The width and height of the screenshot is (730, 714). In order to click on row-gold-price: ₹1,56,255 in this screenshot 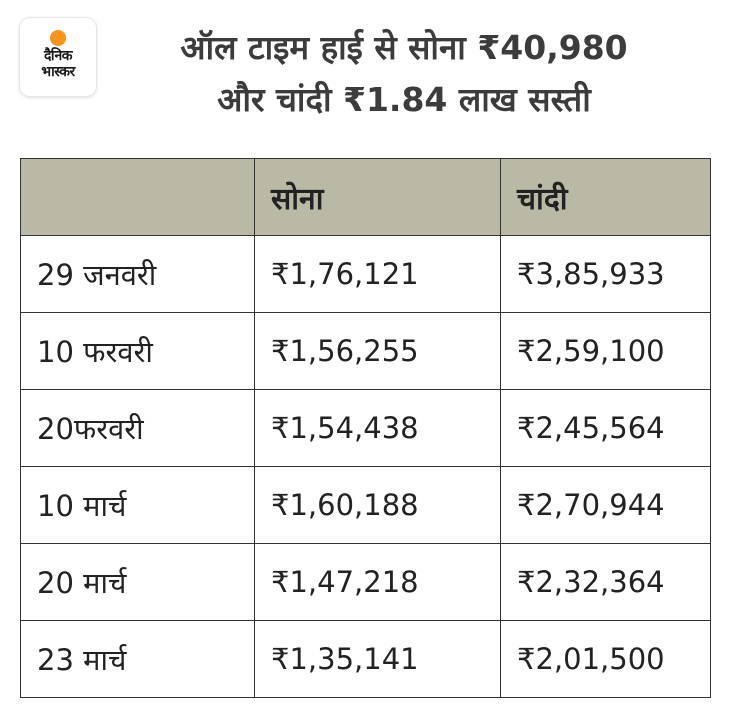, I will do `click(377, 351)`.